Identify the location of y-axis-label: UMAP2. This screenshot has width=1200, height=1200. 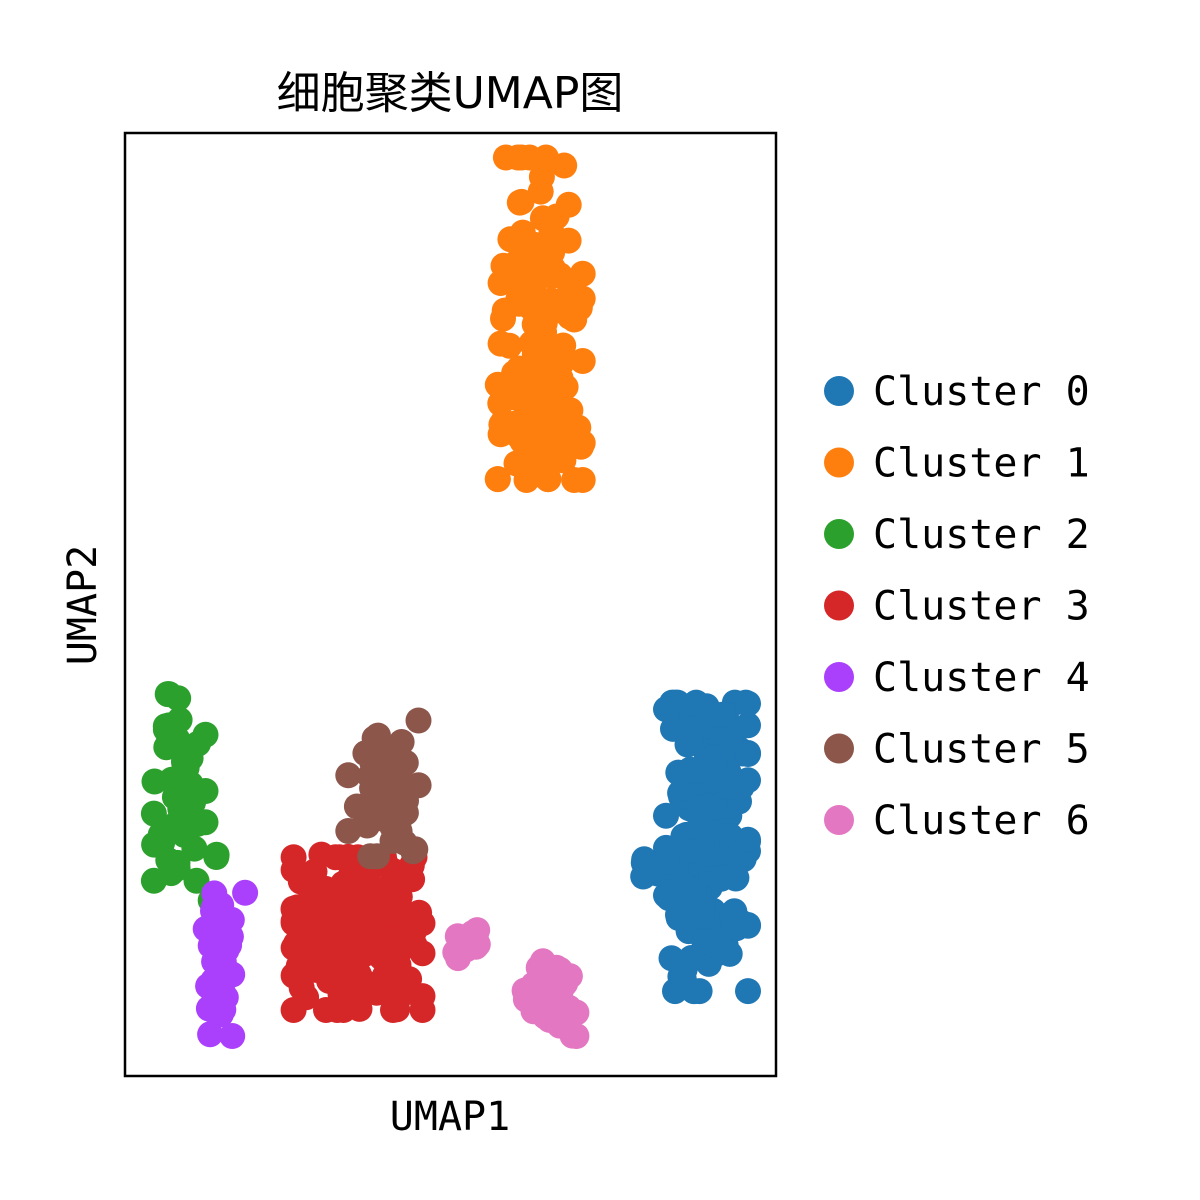
(83, 605).